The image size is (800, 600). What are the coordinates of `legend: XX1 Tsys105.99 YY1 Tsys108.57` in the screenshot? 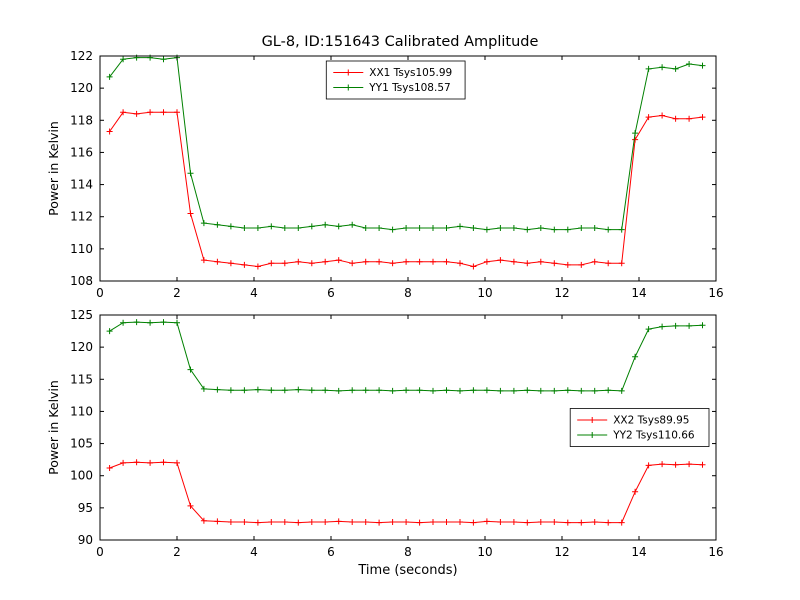 It's located at (395, 80).